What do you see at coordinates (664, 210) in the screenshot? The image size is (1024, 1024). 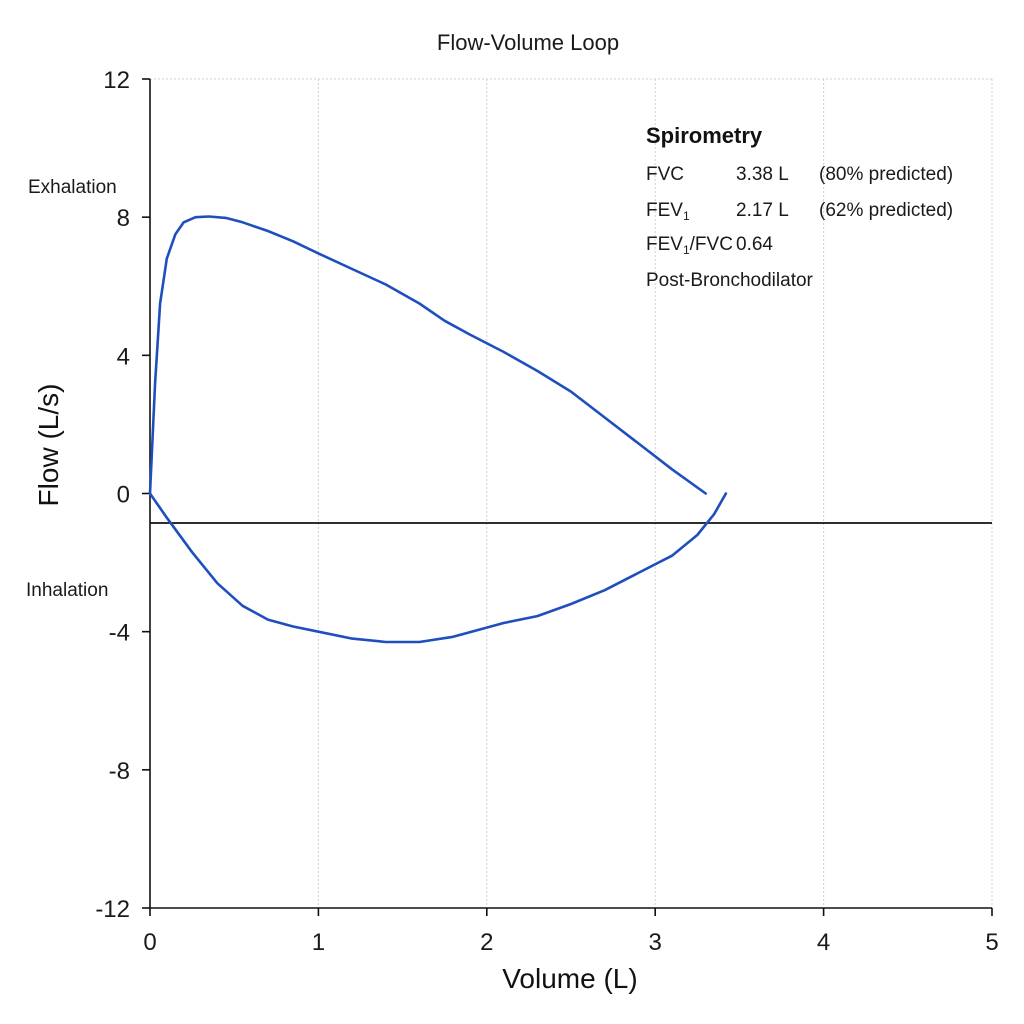 I see `fev1-label-main: FEV` at bounding box center [664, 210].